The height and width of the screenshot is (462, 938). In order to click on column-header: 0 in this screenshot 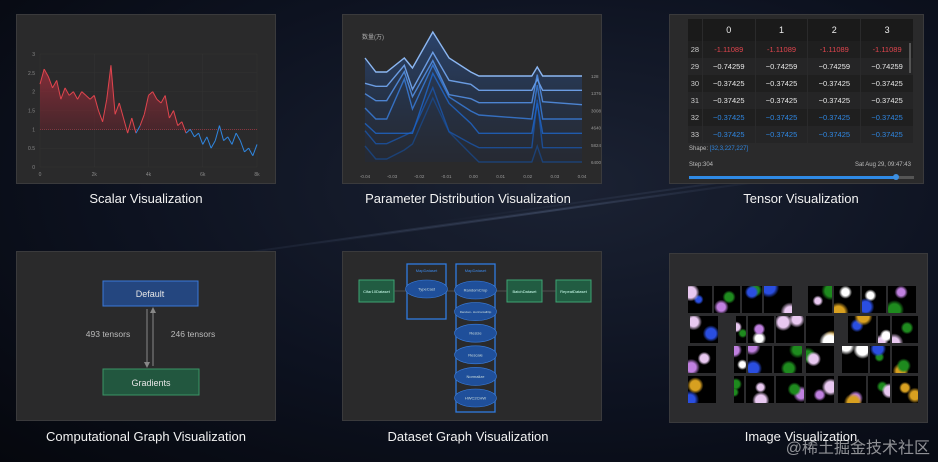, I will do `click(729, 30)`.